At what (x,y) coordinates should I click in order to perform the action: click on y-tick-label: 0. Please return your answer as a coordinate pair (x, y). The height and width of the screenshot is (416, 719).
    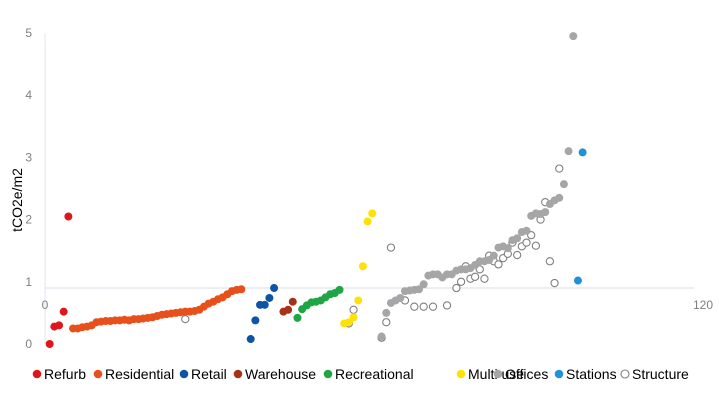
    Looking at the image, I should click on (28, 344).